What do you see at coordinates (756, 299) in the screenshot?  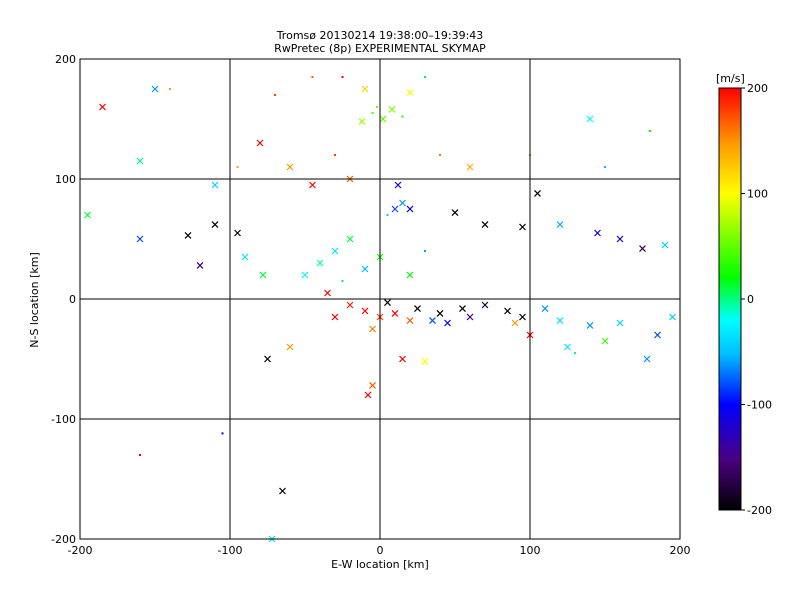 I see `colorbar-ticks: 200 100 0 -100 -200` at bounding box center [756, 299].